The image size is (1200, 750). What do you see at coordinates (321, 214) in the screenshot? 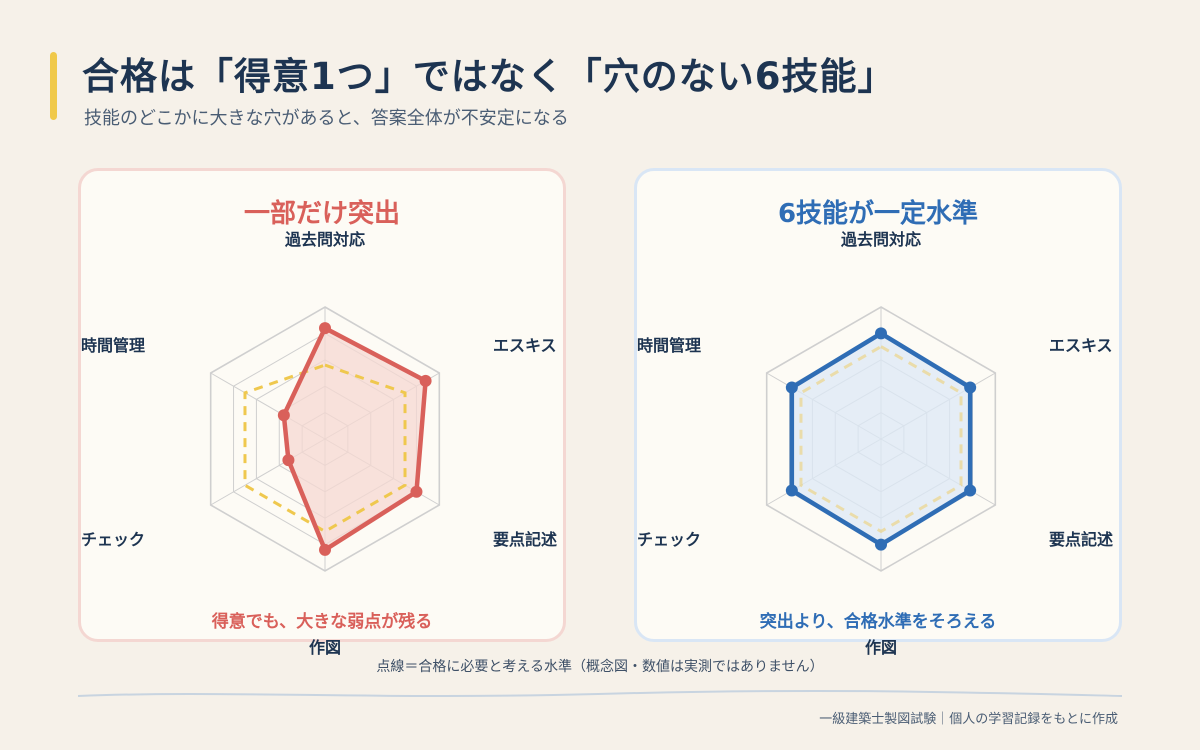
I see `panel-heading-uneven: 一部だけ突出` at bounding box center [321, 214].